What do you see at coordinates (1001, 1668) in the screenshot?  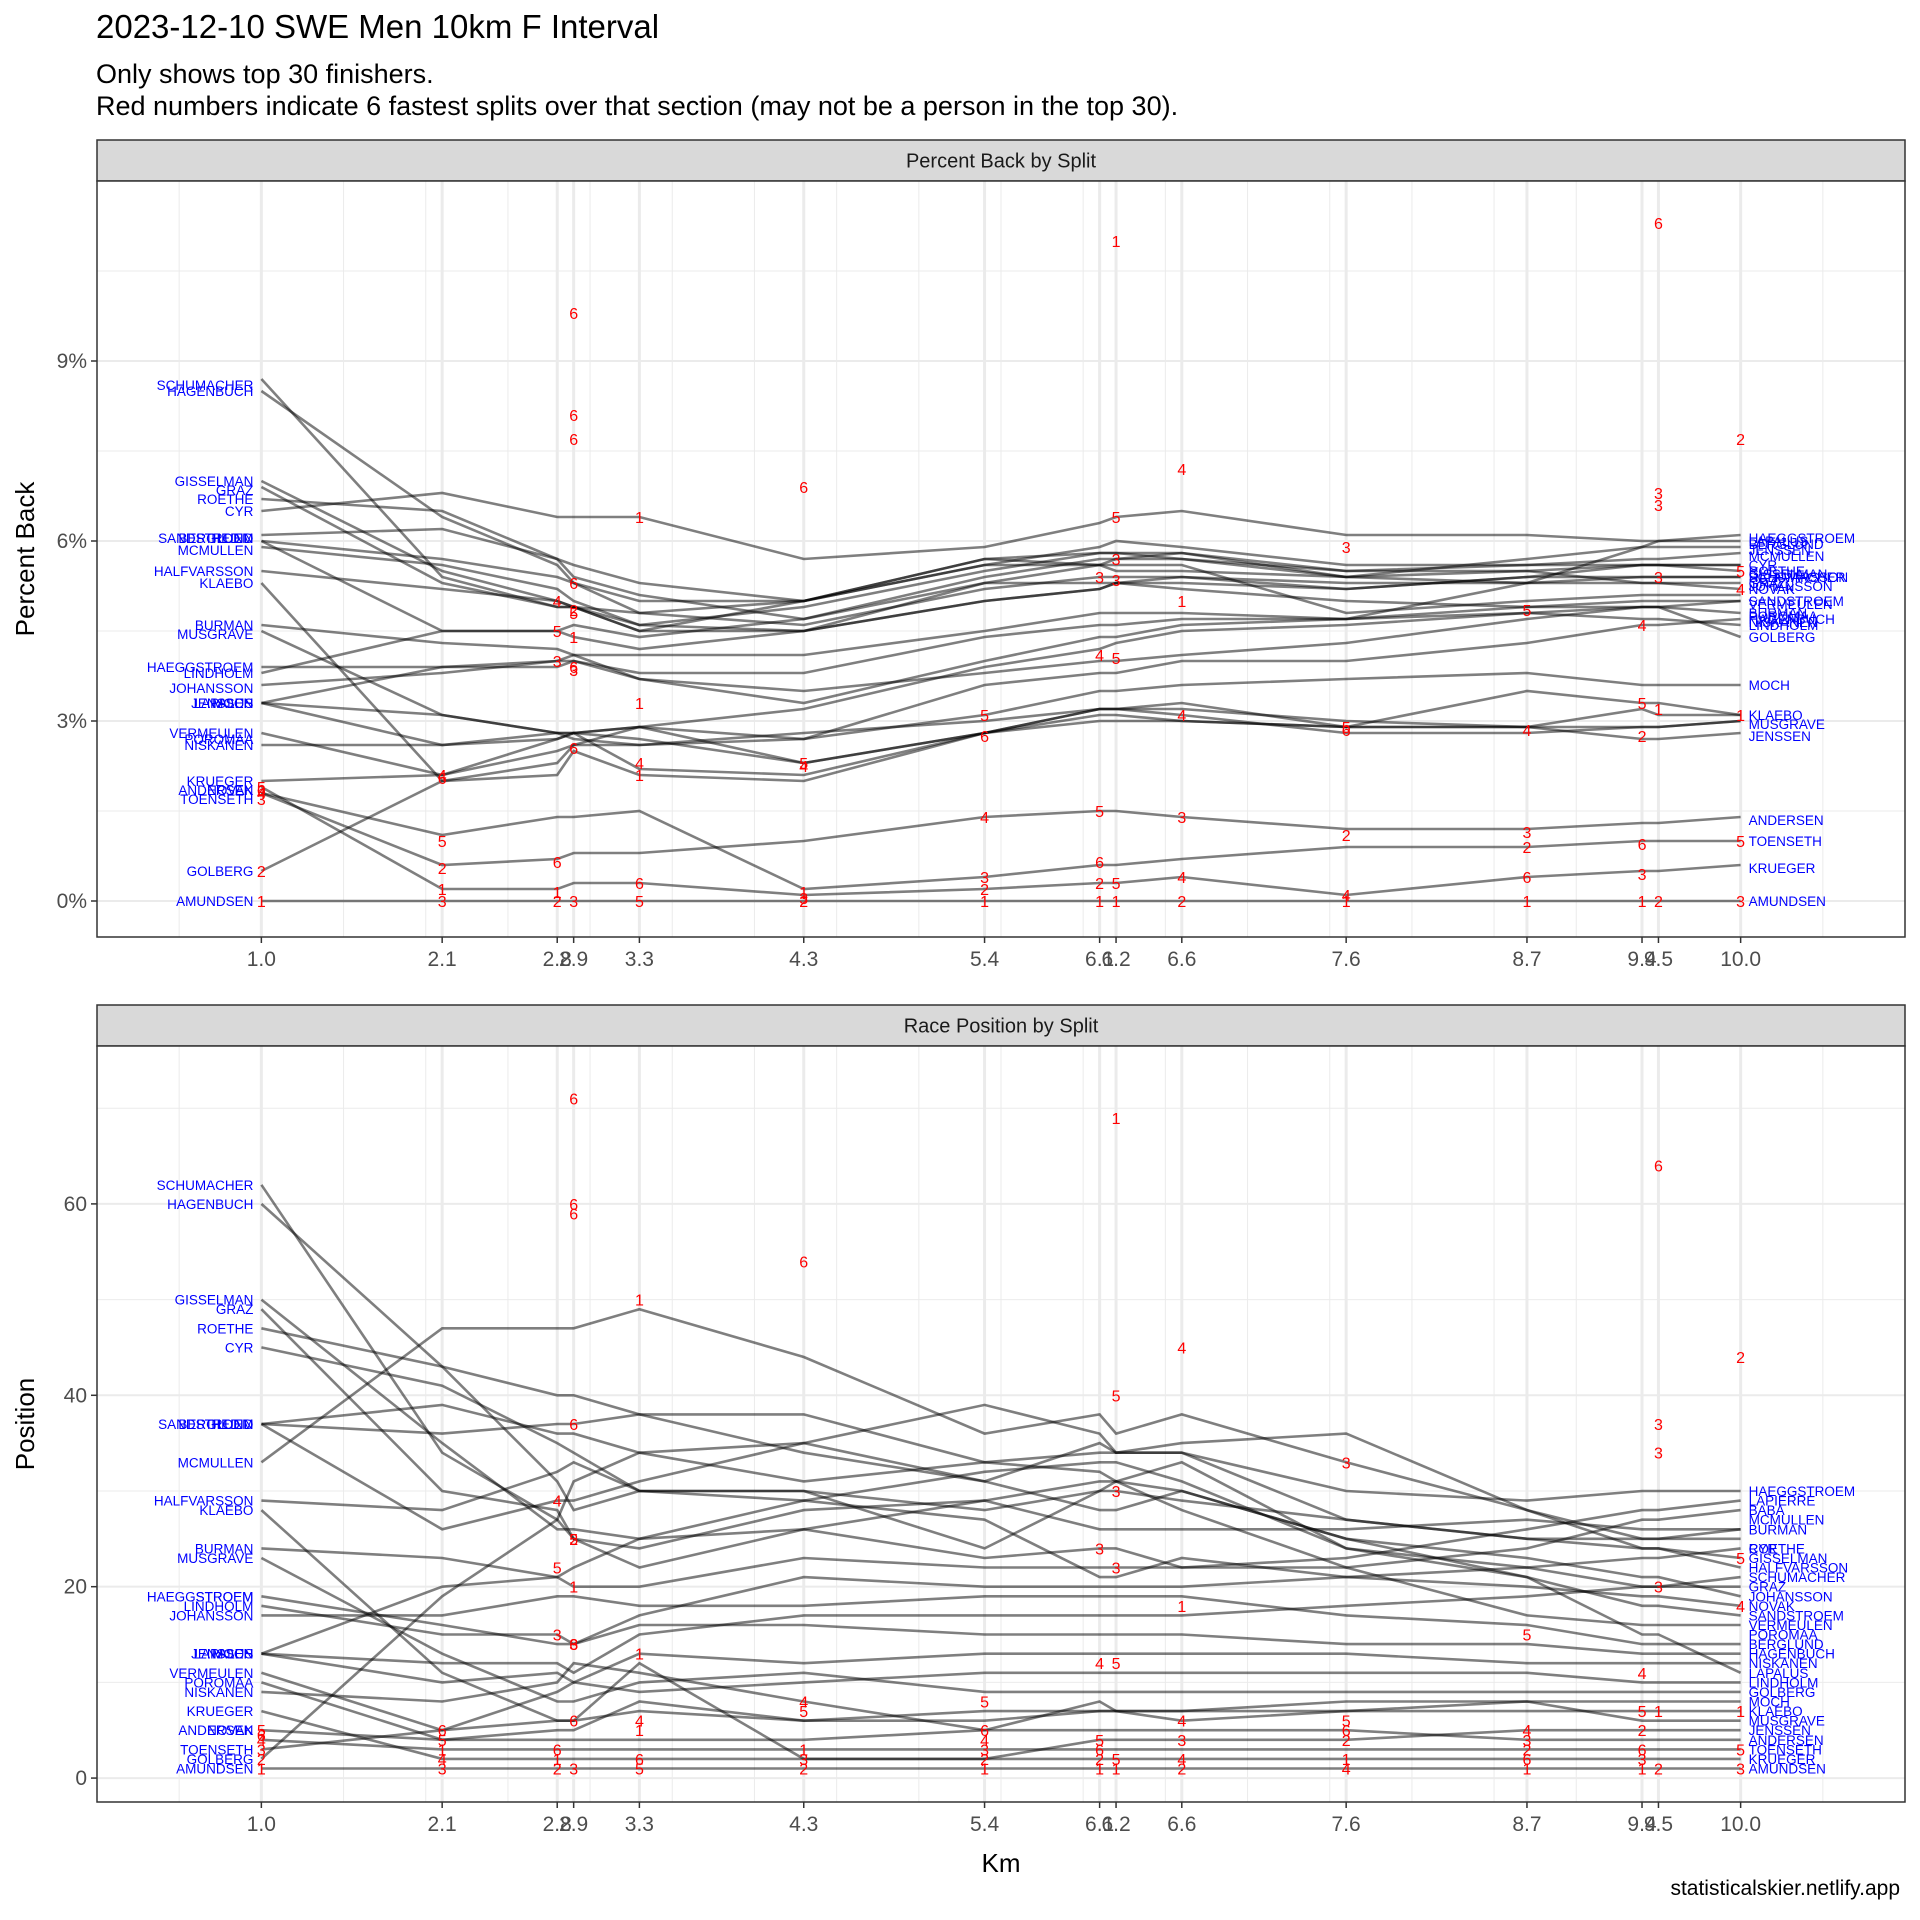 I see `series-line-lapalus` at bounding box center [1001, 1668].